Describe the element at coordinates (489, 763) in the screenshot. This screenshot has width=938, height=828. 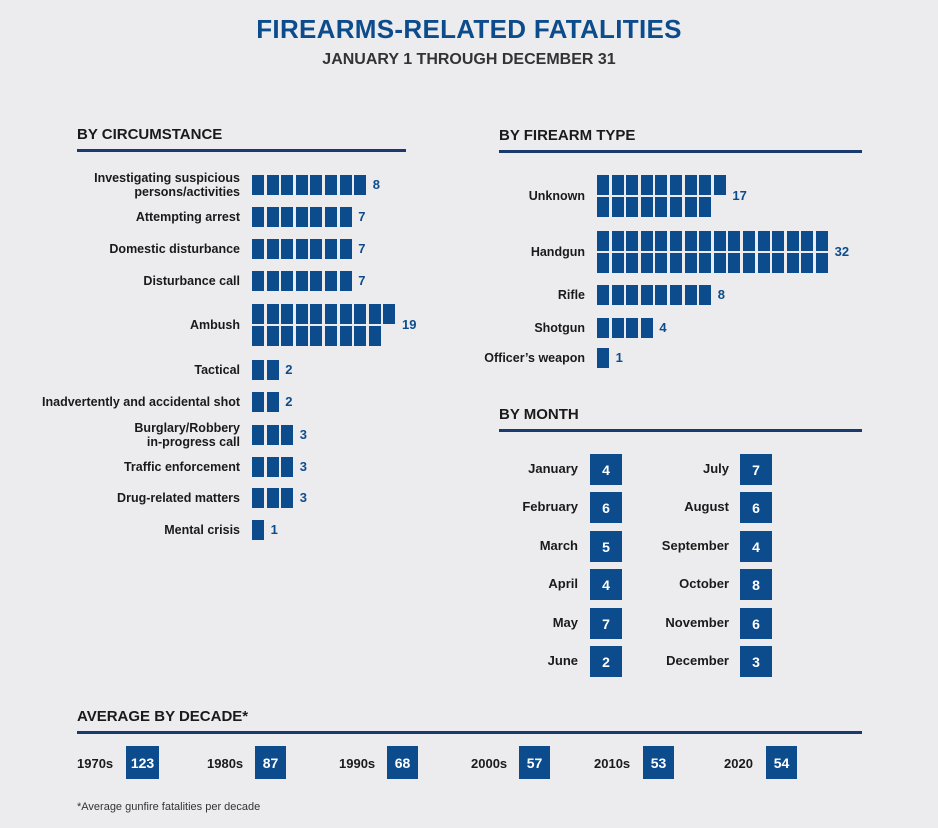
I see `decade-label: 2000s` at that location.